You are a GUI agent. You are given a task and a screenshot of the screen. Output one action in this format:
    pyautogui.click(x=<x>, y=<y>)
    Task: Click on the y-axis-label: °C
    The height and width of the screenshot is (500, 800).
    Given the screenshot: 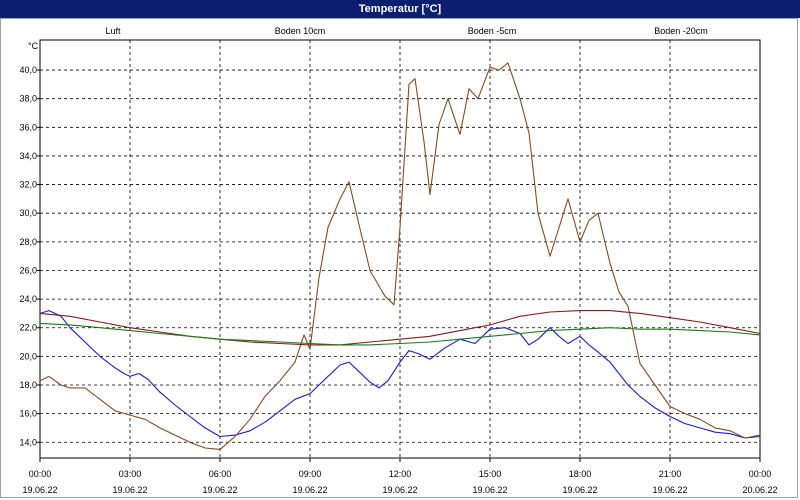 What is the action you would take?
    pyautogui.click(x=33, y=46)
    